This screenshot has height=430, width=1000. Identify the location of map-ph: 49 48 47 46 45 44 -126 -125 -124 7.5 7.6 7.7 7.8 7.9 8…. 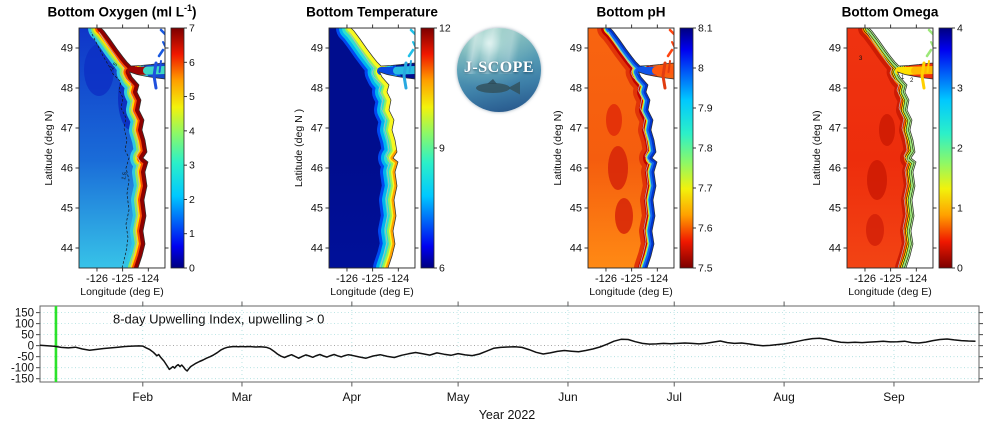
(633, 154).